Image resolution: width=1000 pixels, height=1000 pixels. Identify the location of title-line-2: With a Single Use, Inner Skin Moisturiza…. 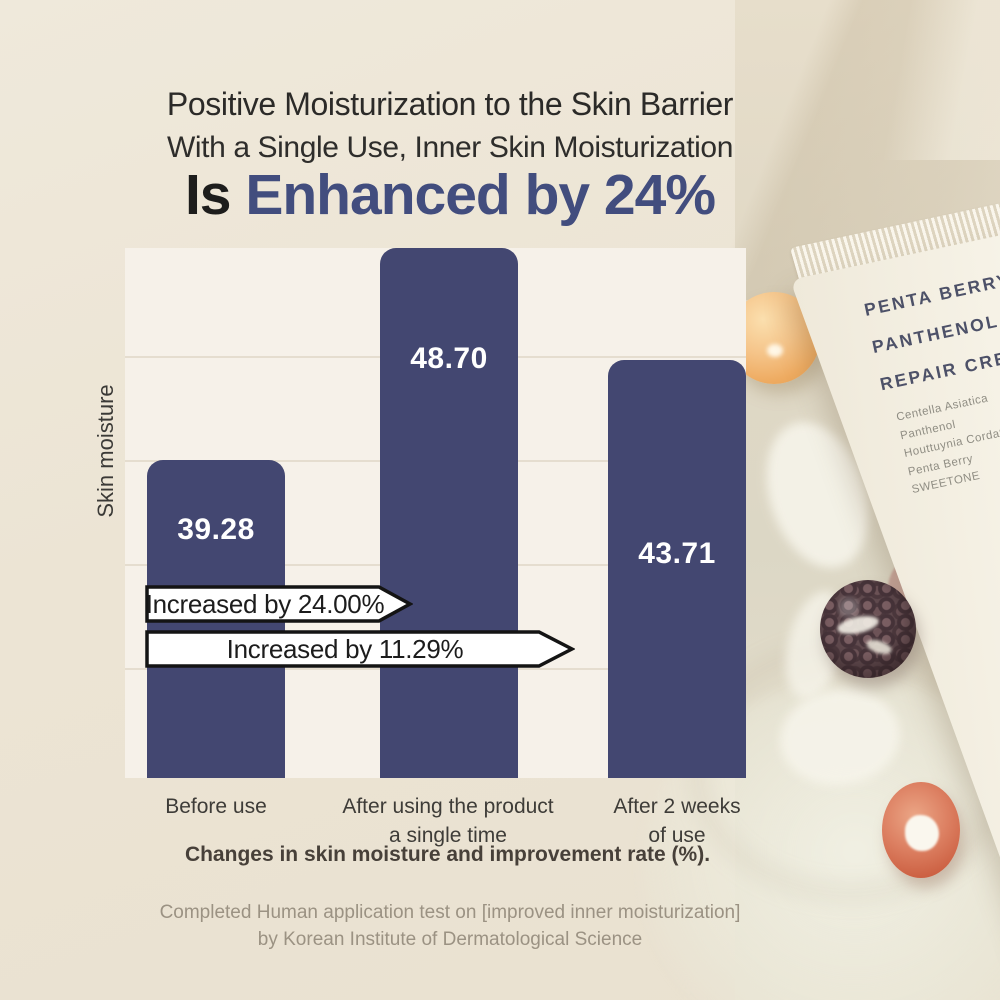
(450, 147).